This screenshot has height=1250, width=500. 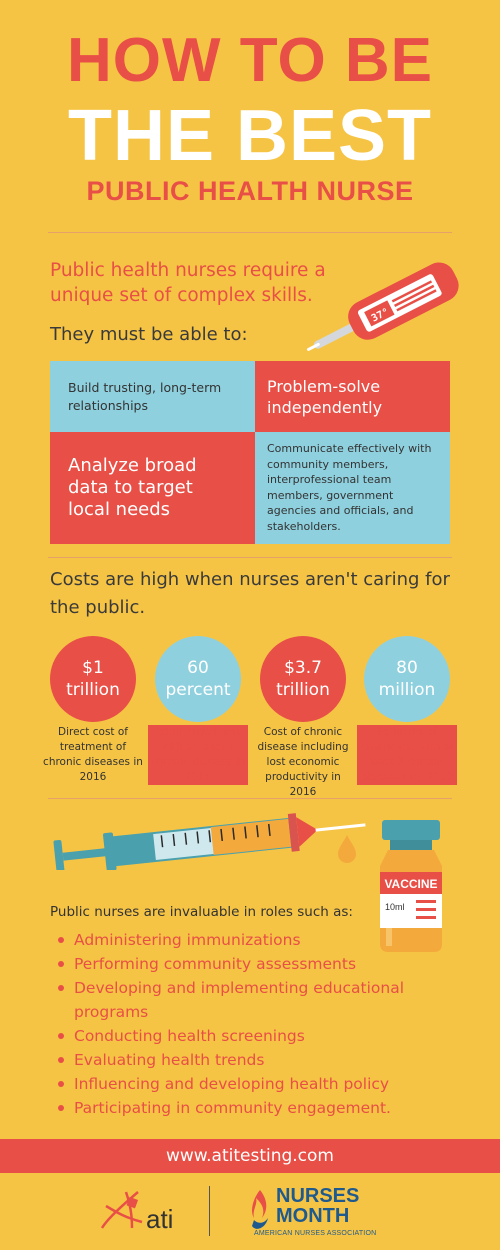 I want to click on vaccine-label: VACCINE, so click(x=410, y=884).